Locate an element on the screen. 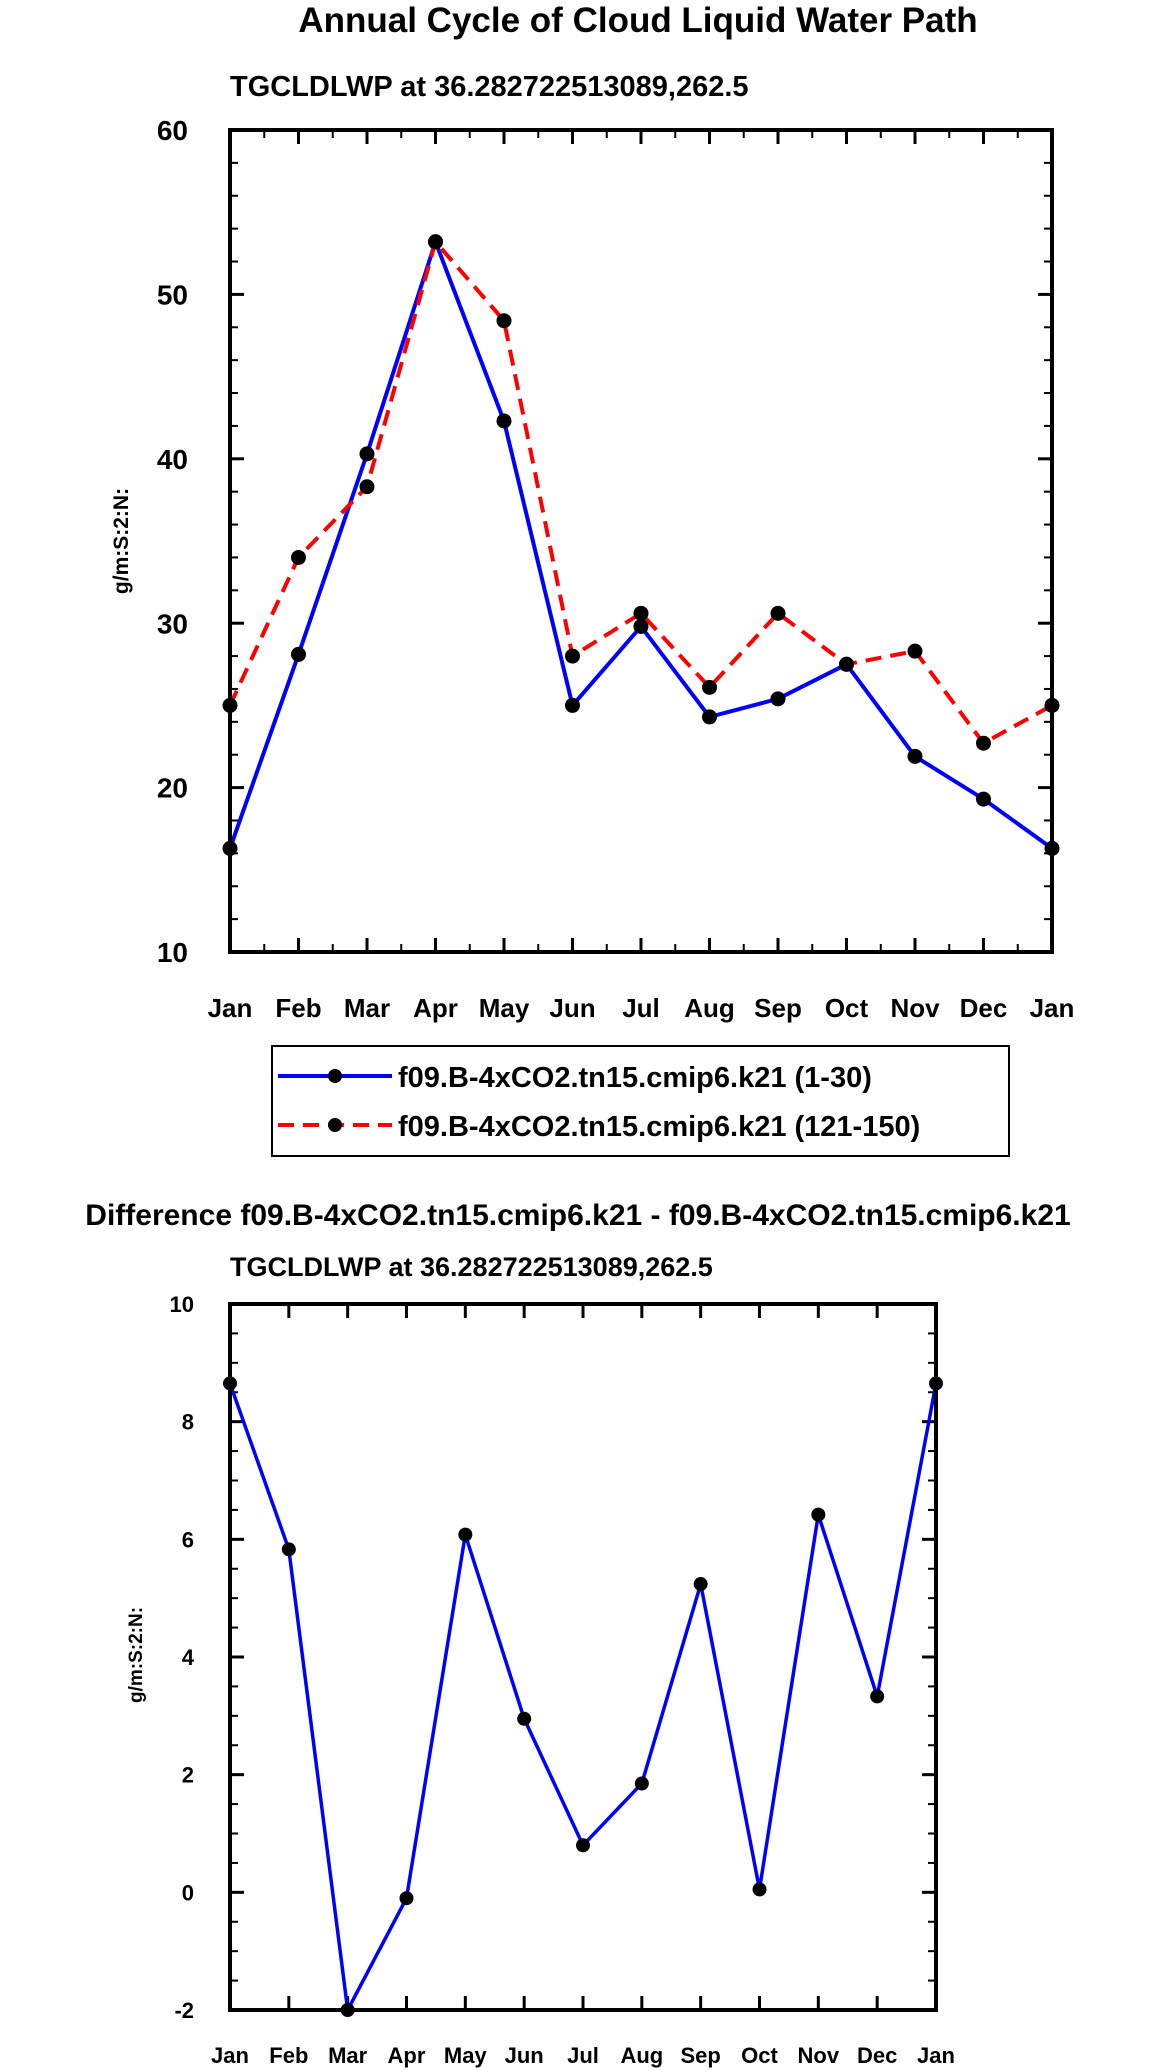  legend-label-1: f09.B-4xCO2.tn15.cmip6.k21 (1-30) is located at coordinates (635, 1078).